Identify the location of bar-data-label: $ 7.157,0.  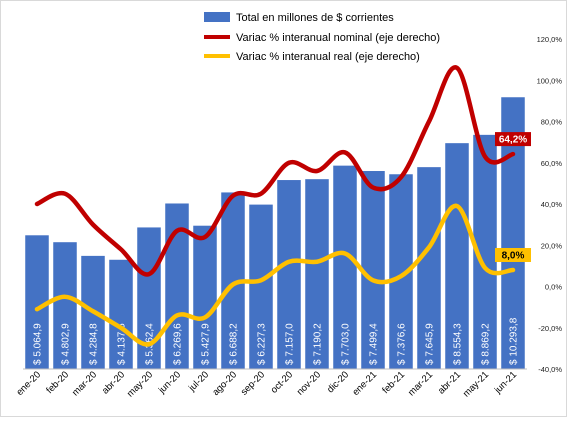
(290, 344).